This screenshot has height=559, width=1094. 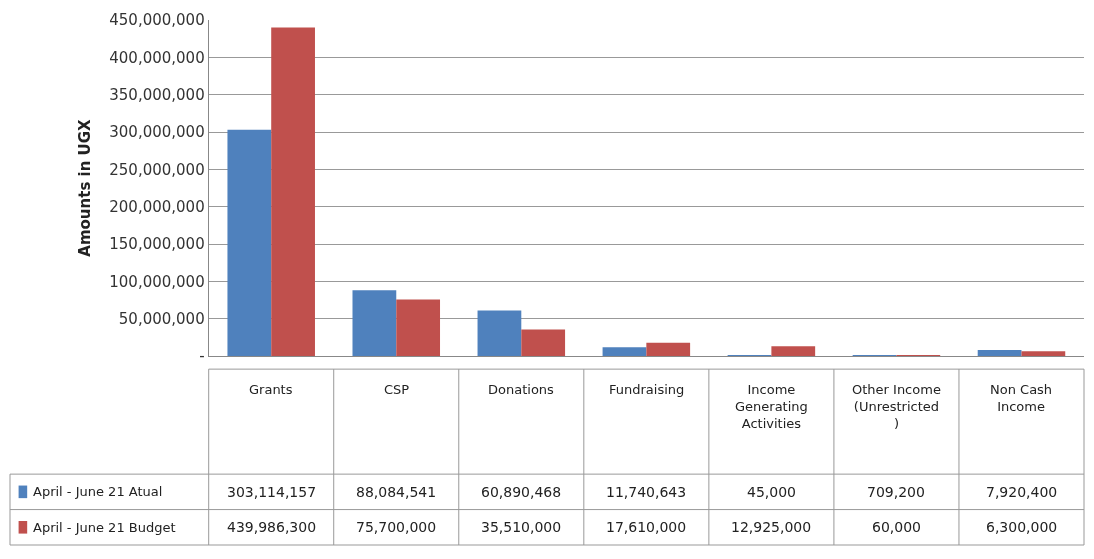 What do you see at coordinates (104, 527) in the screenshot?
I see `legend-label: April - June 21 Budget` at bounding box center [104, 527].